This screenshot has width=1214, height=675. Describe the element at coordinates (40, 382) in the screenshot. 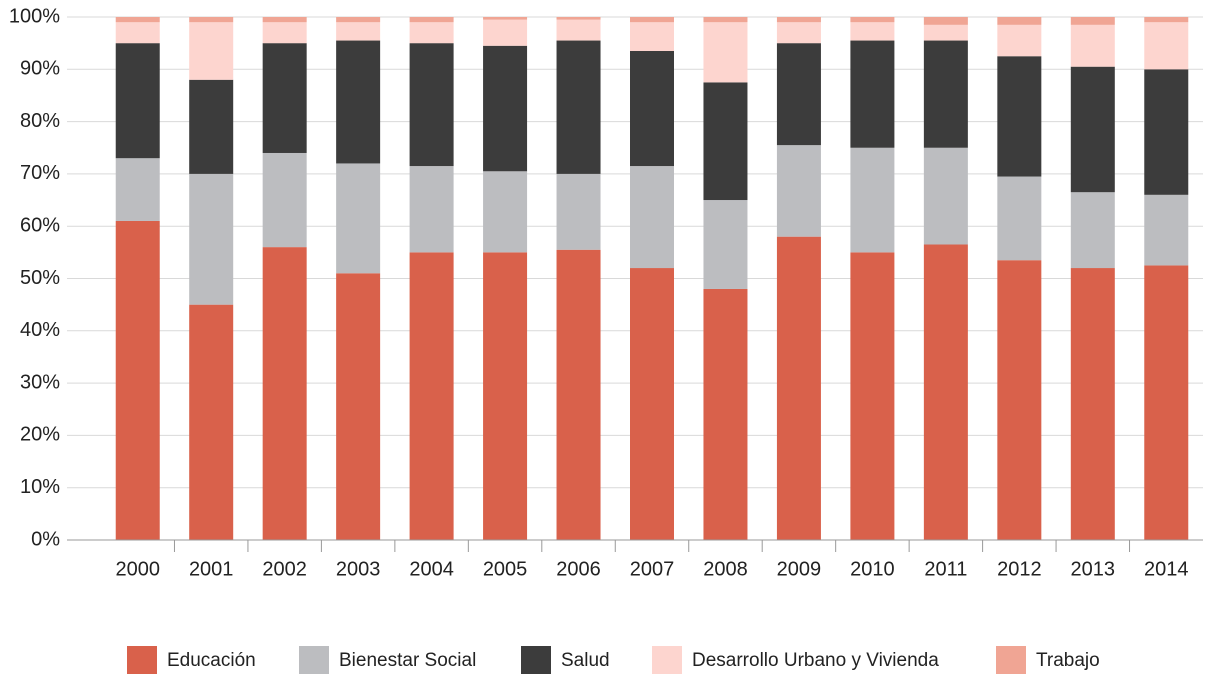

I see `y-tick-label: 30%` at that location.